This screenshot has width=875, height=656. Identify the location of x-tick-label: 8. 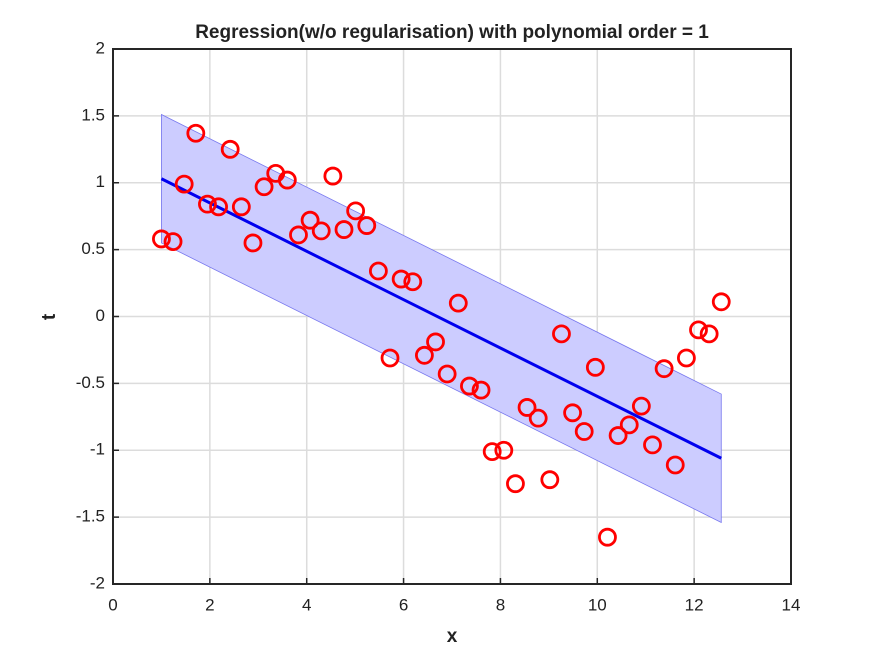
(500, 604).